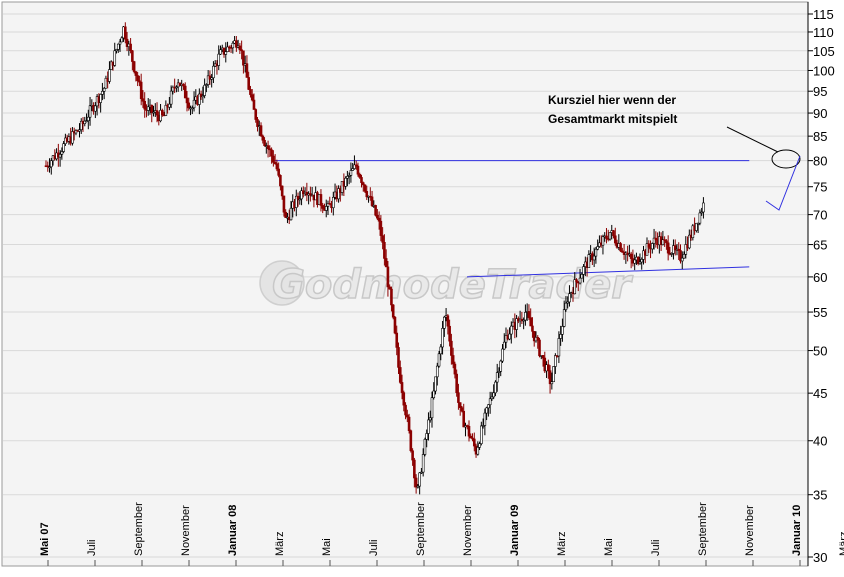  Describe the element at coordinates (820, 187) in the screenshot. I see `y-tick-label: 75` at that location.